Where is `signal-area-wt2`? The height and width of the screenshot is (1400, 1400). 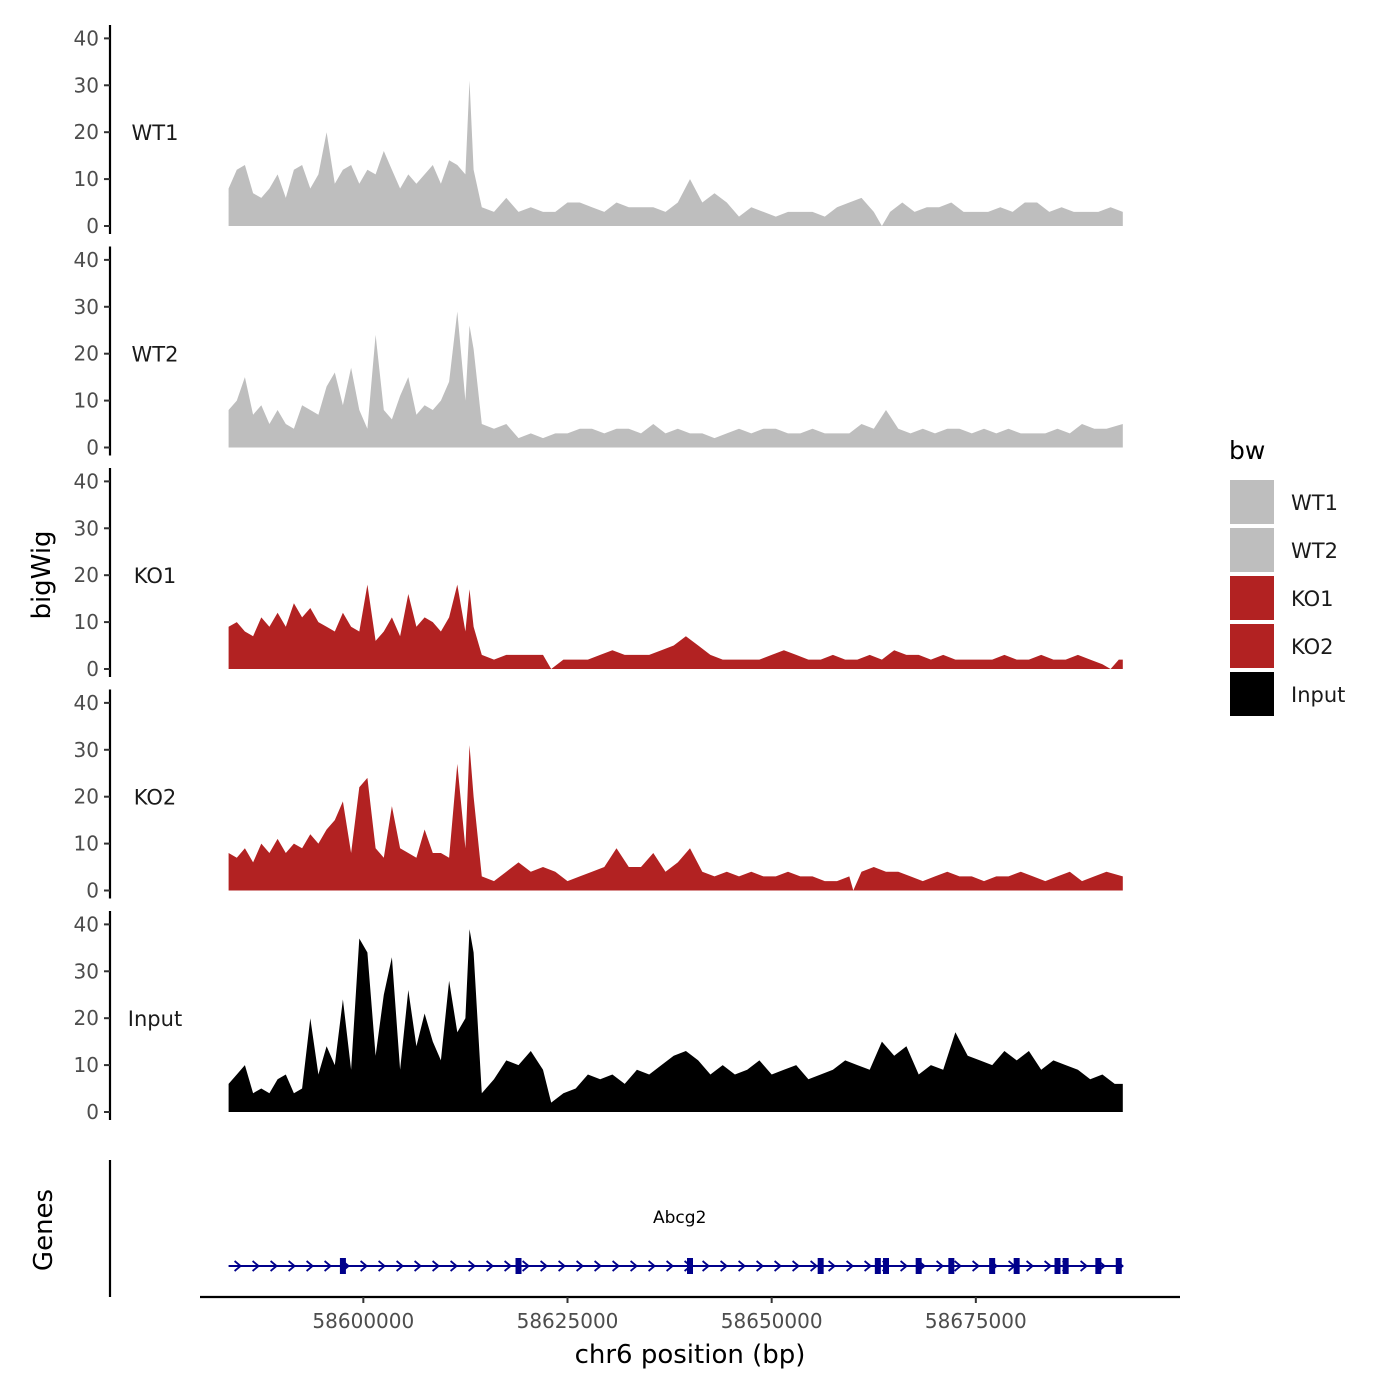 signal-area-wt2 is located at coordinates (675, 379).